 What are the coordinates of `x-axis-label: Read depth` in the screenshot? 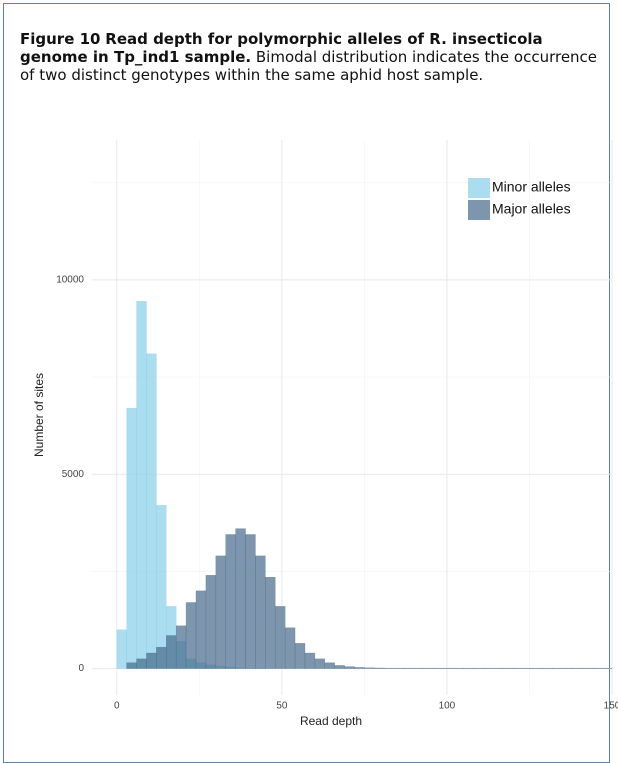 It's located at (331, 721).